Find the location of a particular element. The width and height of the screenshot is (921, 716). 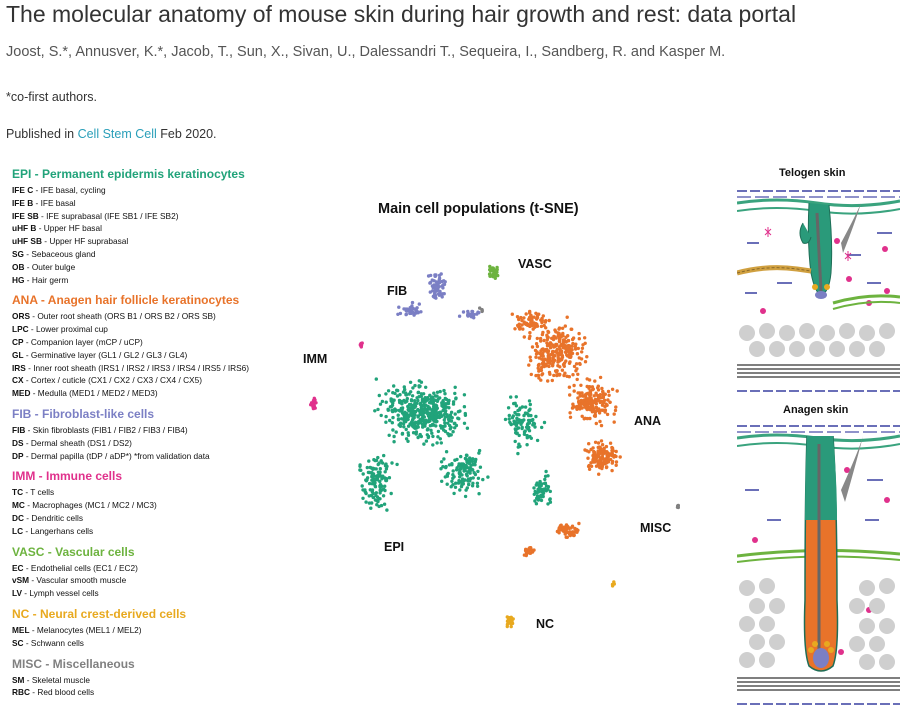

legend-item-code: ORS is located at coordinates (21, 316).